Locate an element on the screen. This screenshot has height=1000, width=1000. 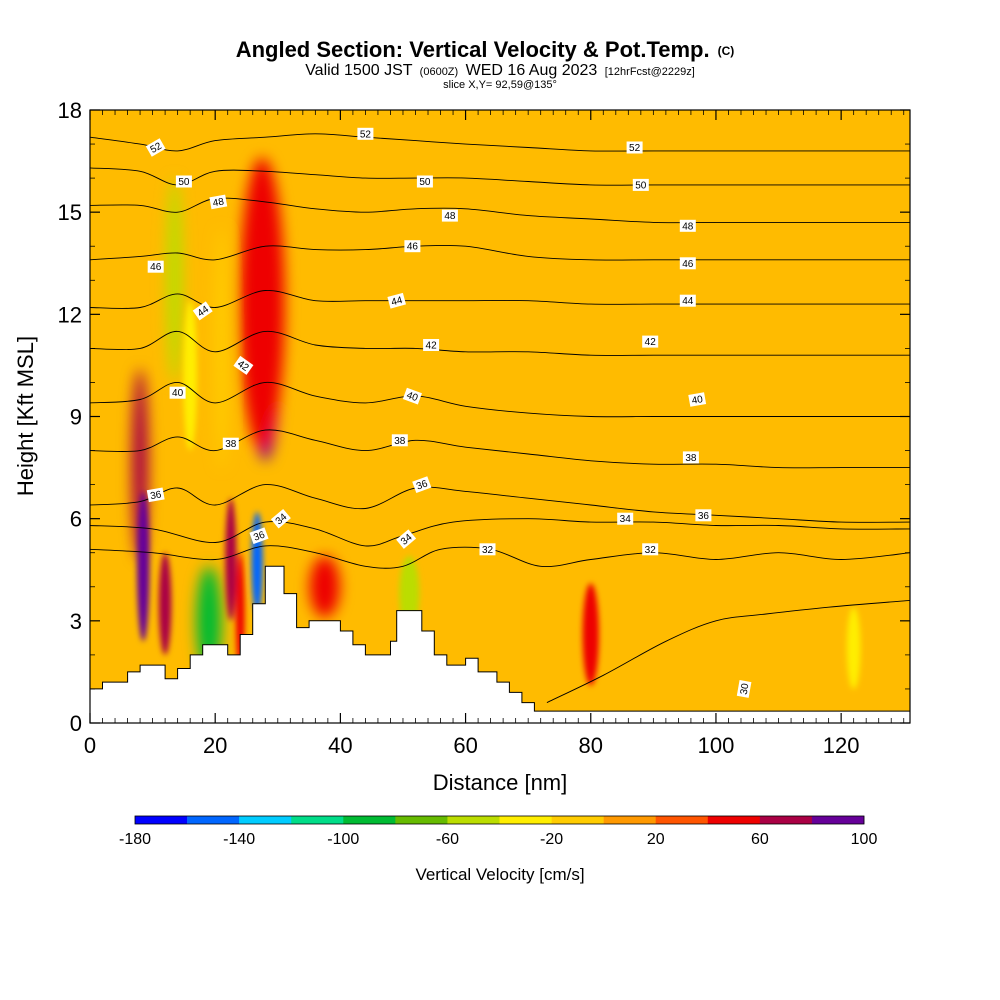
colorbar-tick-label: -140 is located at coordinates (239, 839).